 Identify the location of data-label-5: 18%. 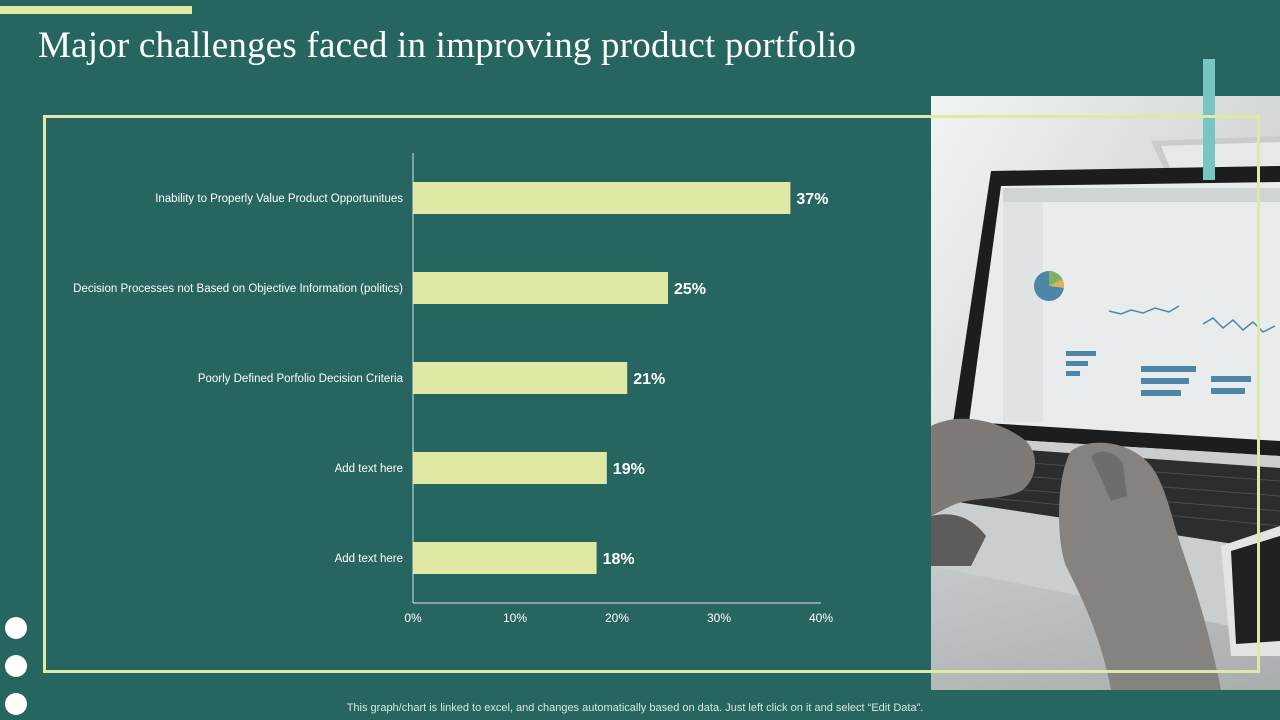
(619, 559).